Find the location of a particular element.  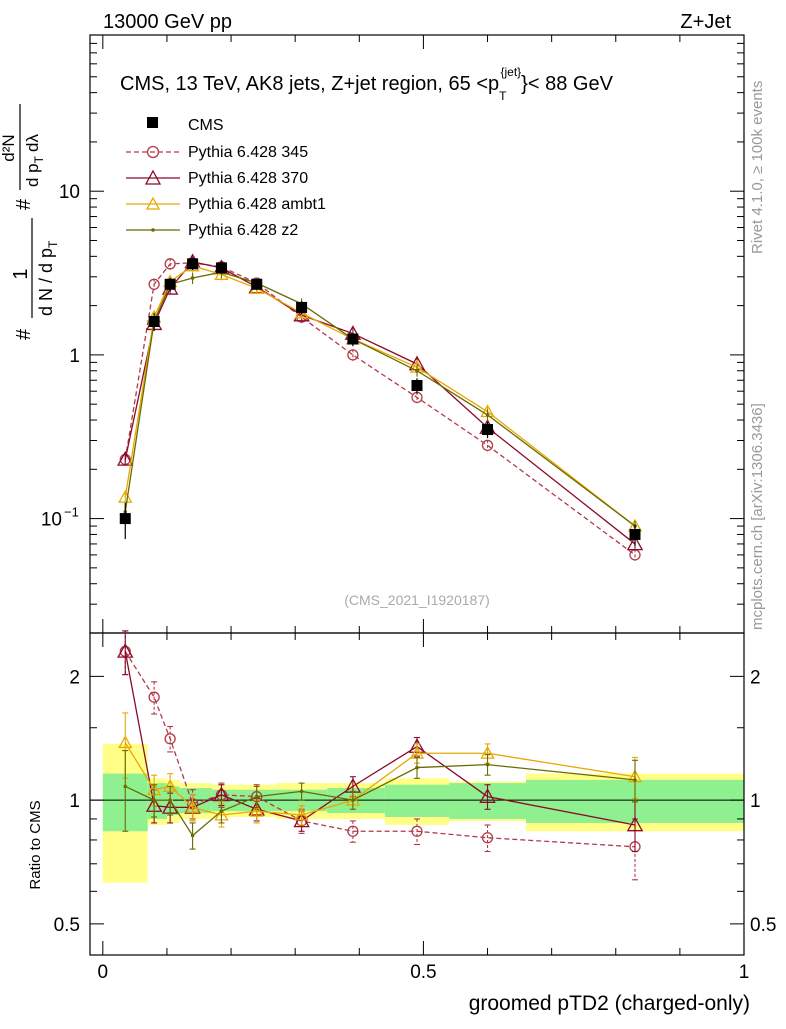

legend-p345-marker is located at coordinates (153, 152).